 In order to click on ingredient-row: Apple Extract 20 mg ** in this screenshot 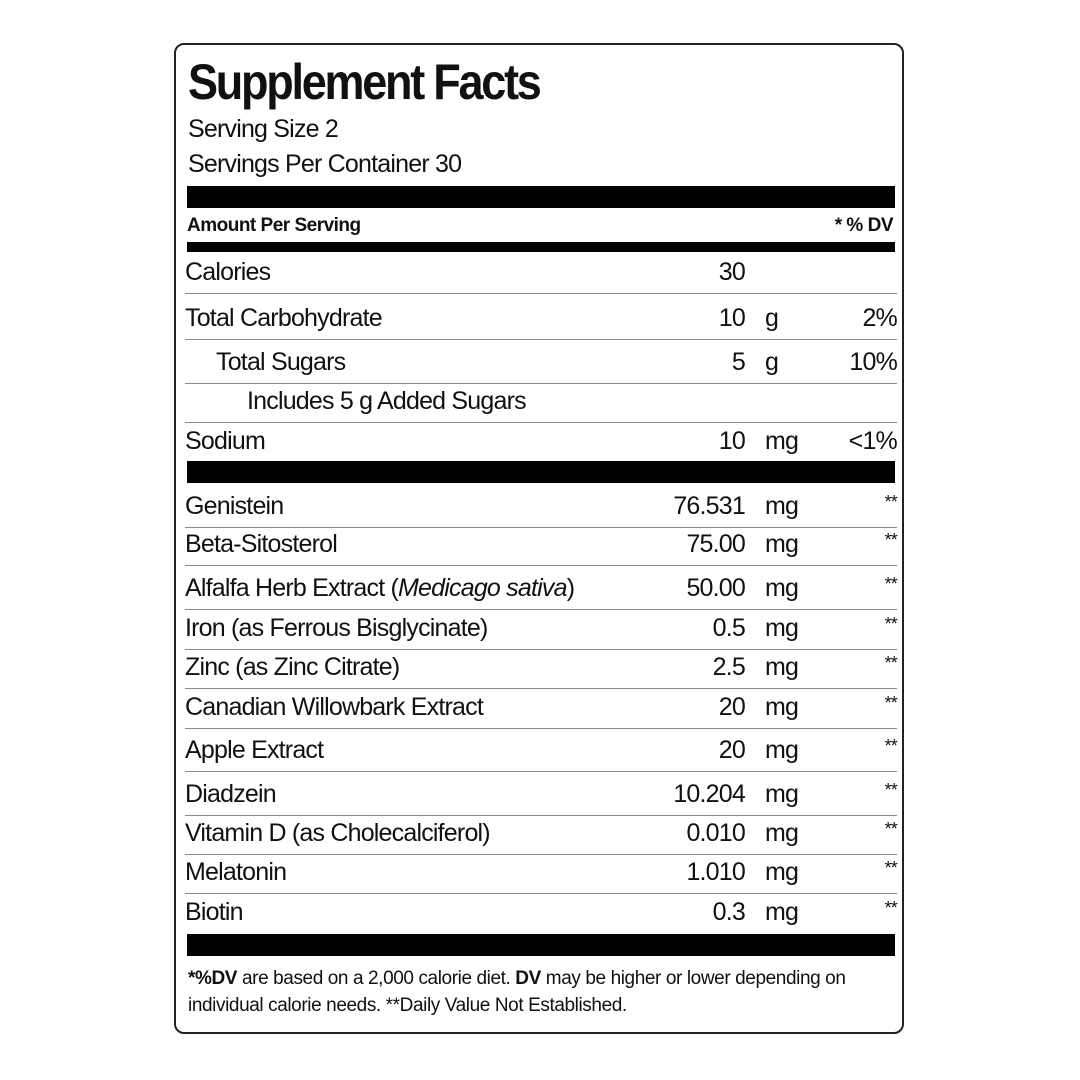, I will do `click(541, 750)`.